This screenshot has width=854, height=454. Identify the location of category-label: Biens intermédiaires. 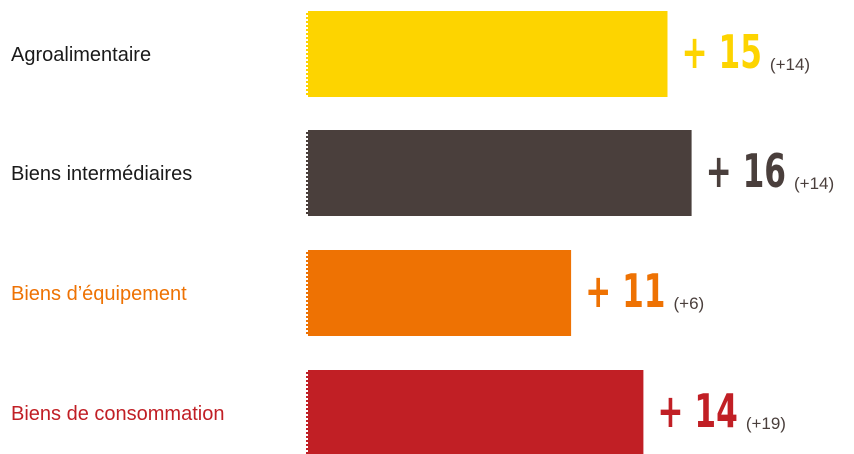
(101, 174).